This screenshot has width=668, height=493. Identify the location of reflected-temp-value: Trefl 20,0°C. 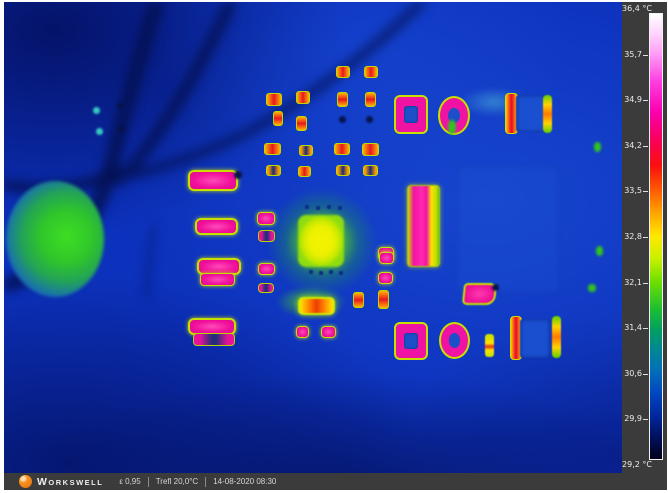
(177, 481).